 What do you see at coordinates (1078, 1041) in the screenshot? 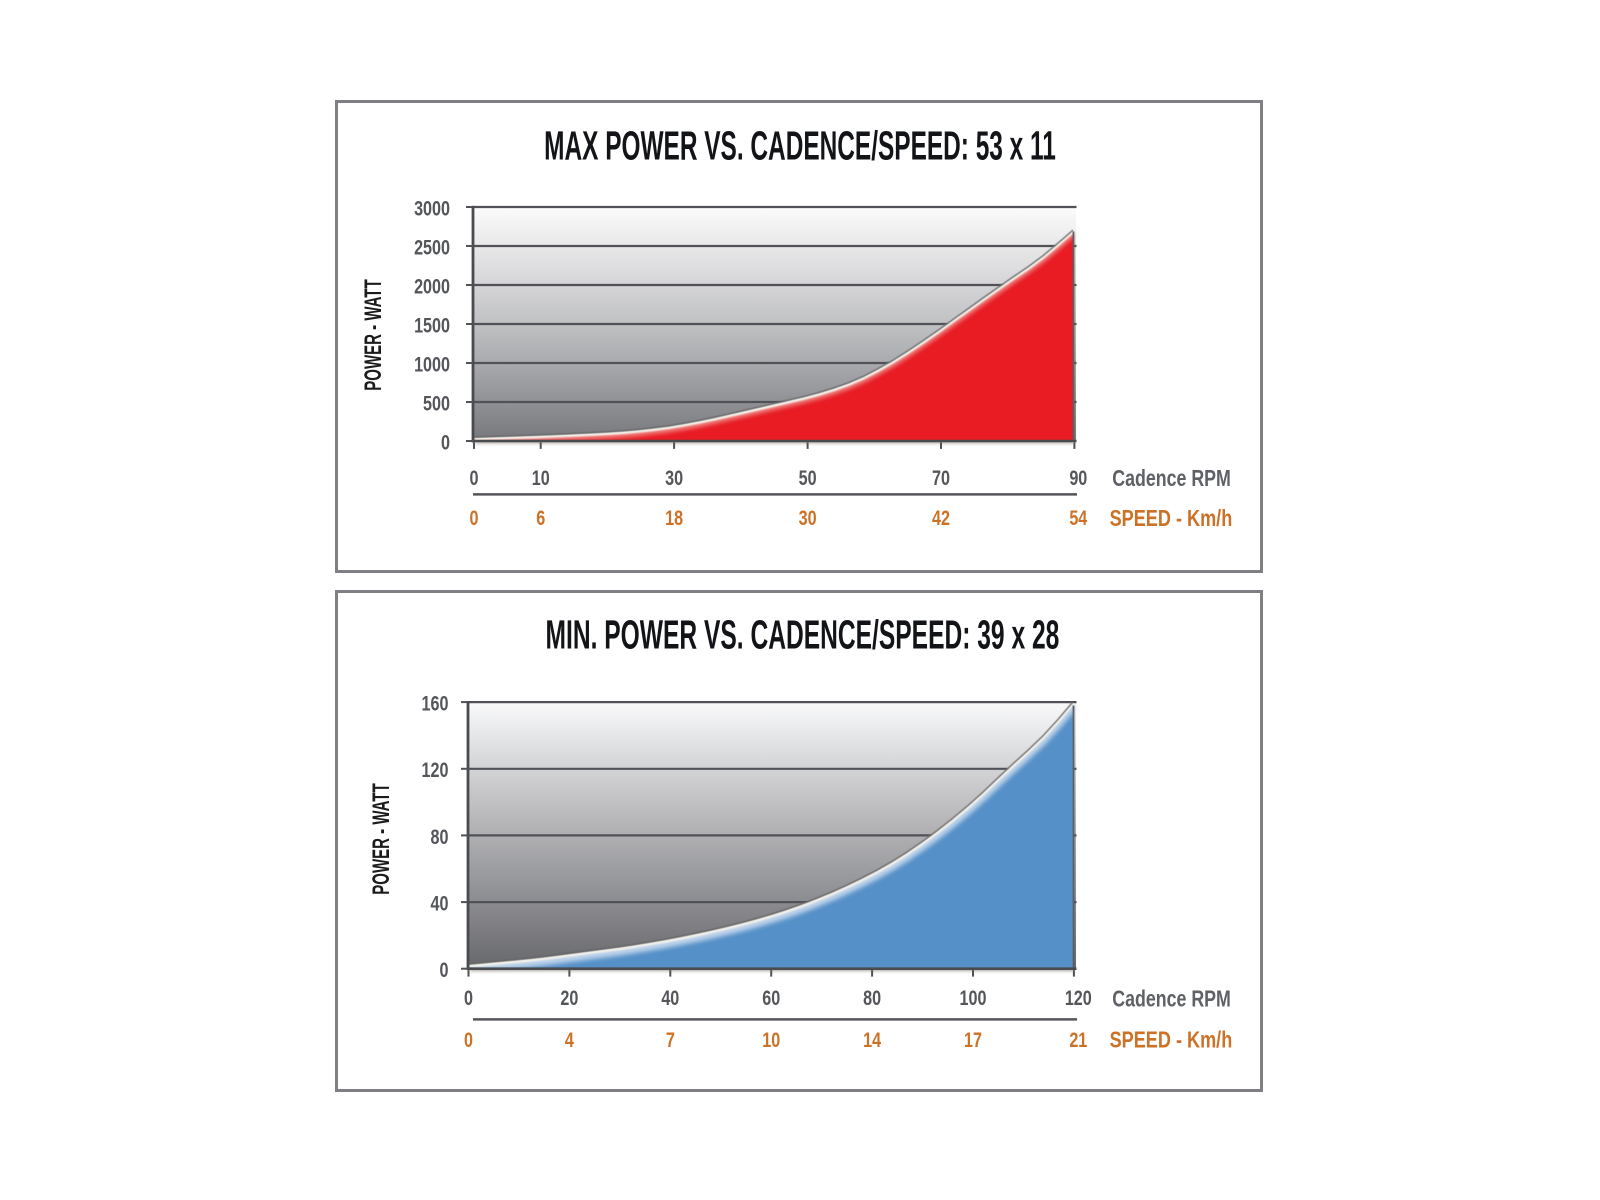
I see `svg-text: 21` at bounding box center [1078, 1041].